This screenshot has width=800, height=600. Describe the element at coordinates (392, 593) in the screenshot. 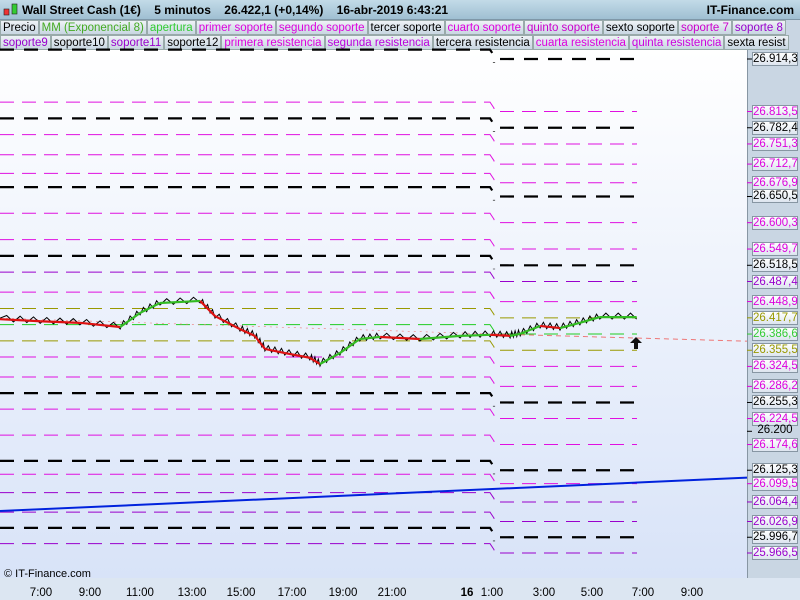

I see `time-label: 21:00` at that location.